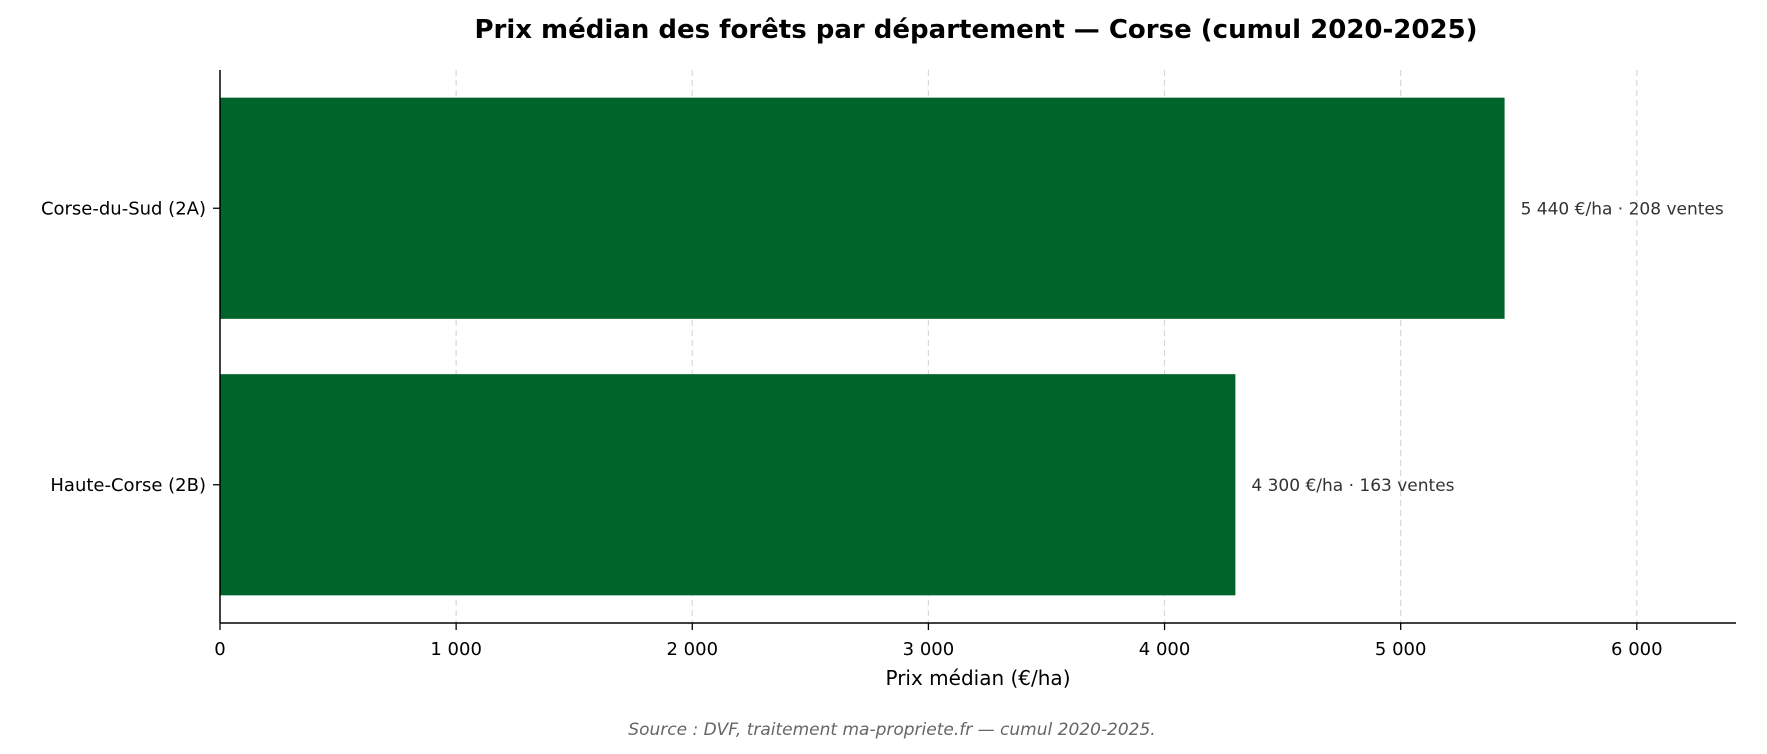 This screenshot has width=1767, height=754. Describe the element at coordinates (1637, 649) in the screenshot. I see `x-tick-label: 6 000` at that location.